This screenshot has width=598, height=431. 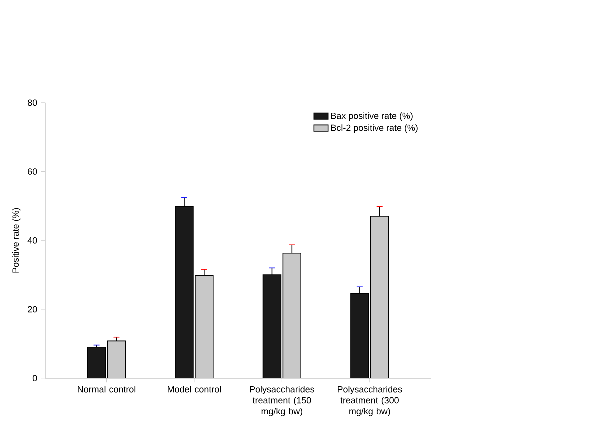 What do you see at coordinates (35, 378) in the screenshot?
I see `y-tick-label: 0` at bounding box center [35, 378].